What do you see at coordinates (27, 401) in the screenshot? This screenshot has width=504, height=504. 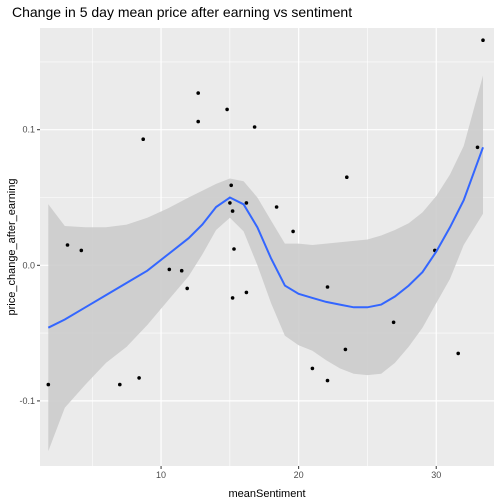 I see `y-tick-label: -0.1` at bounding box center [27, 401].